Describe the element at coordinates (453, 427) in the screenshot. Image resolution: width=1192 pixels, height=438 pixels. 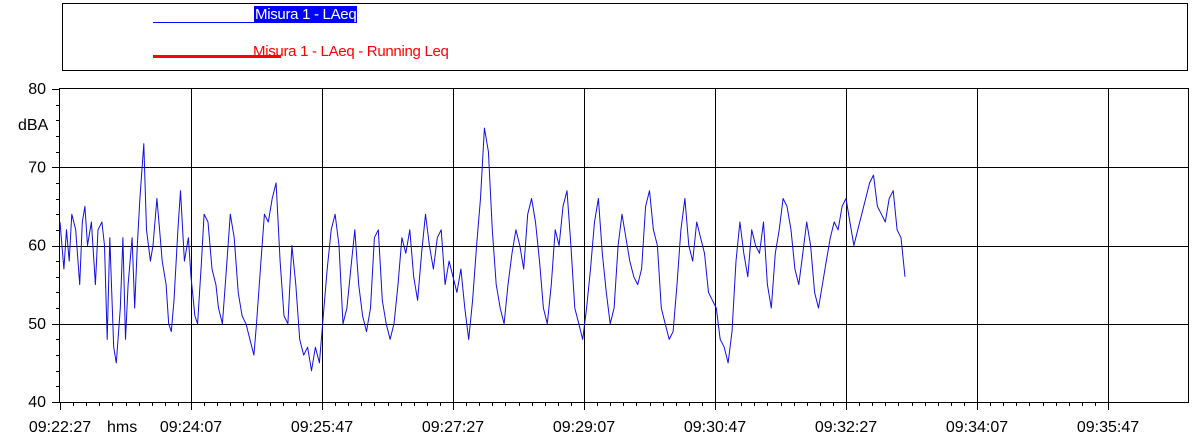
I see `x-tick-label-3: 09:27:27` at that location.